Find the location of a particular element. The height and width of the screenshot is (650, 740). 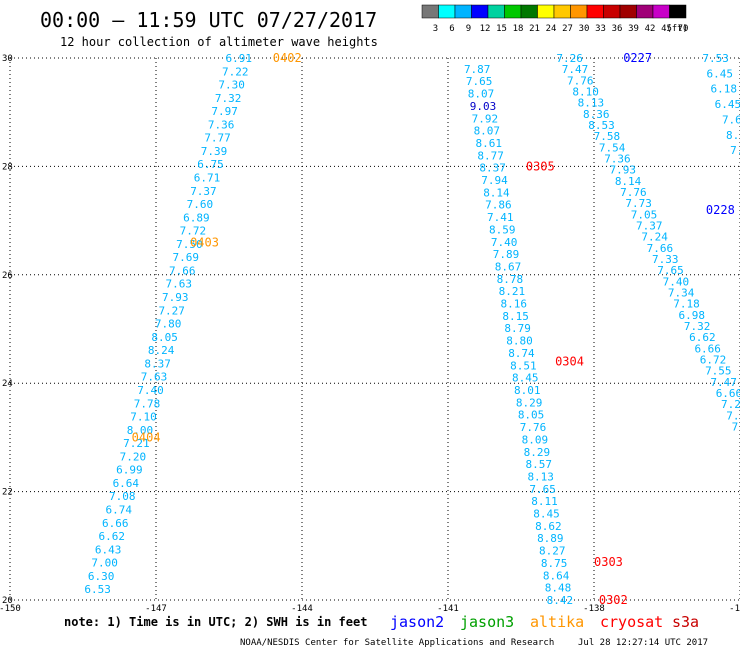

wave-height-value: 7.77 is located at coordinates (217, 138).